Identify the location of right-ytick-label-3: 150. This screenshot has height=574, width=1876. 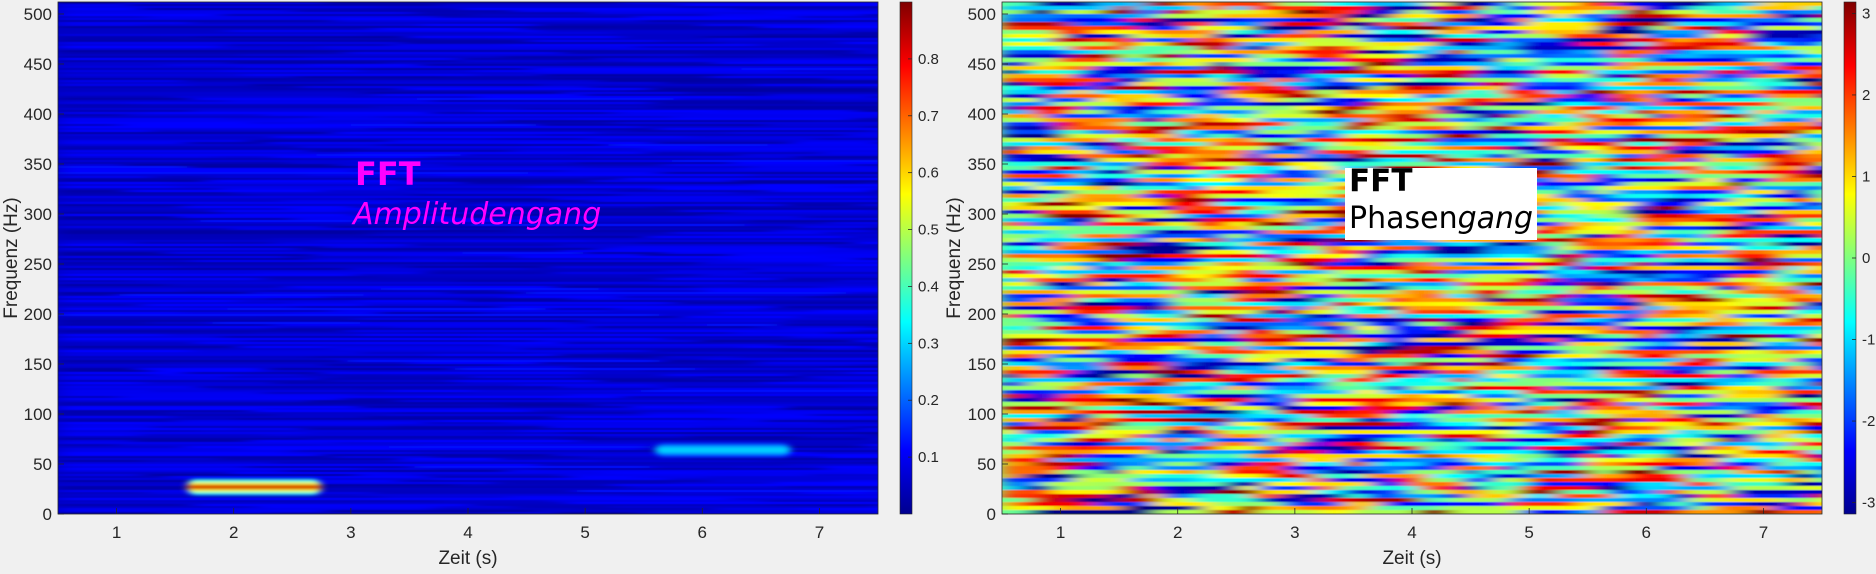
(982, 364).